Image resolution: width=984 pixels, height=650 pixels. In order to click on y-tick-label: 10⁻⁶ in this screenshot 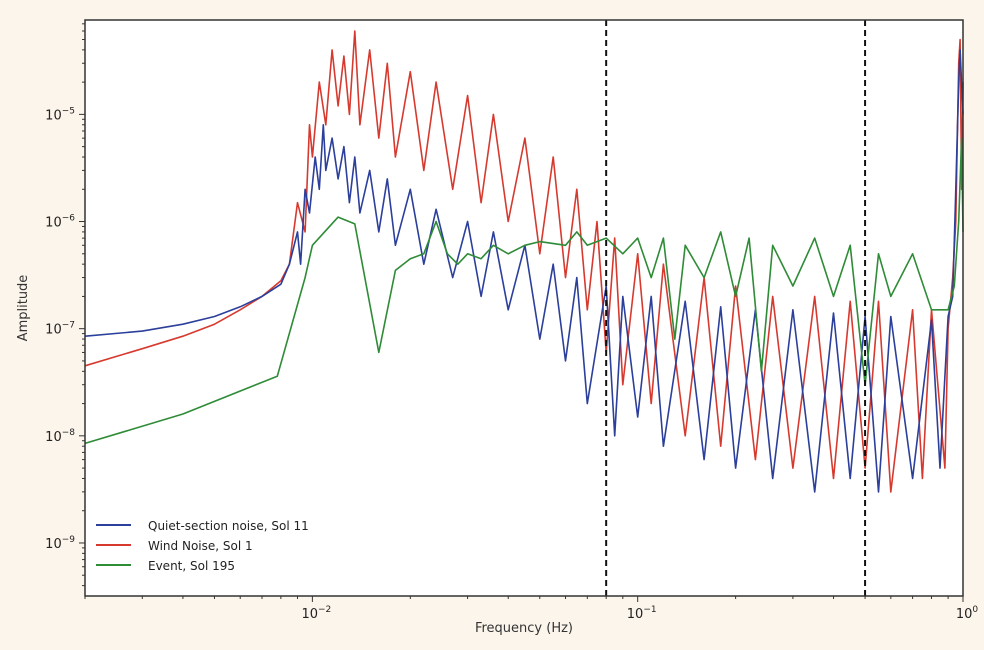, I will do `click(60, 222)`.